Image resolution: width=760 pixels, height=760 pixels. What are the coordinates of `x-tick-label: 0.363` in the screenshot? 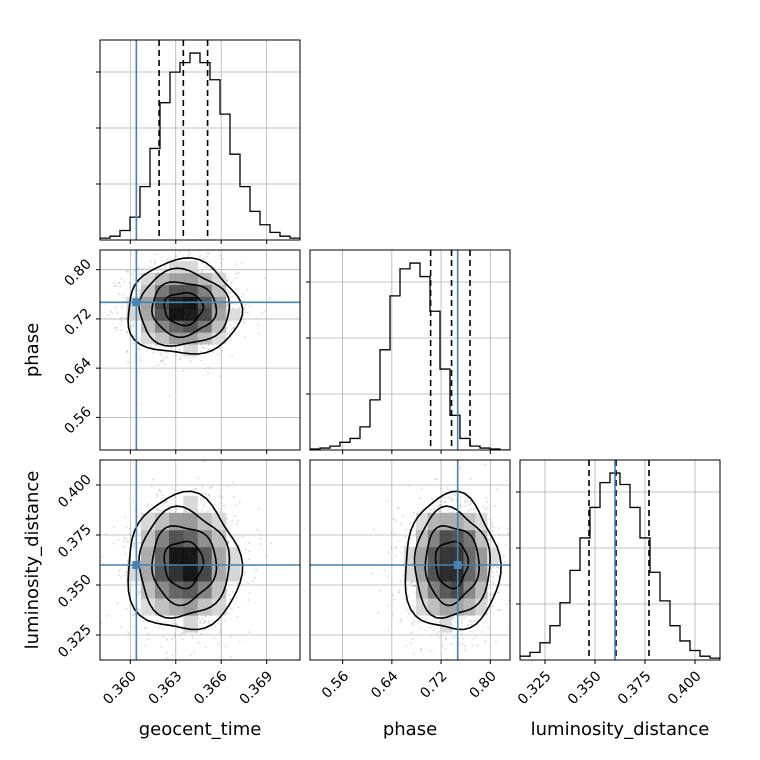 It's located at (166, 688).